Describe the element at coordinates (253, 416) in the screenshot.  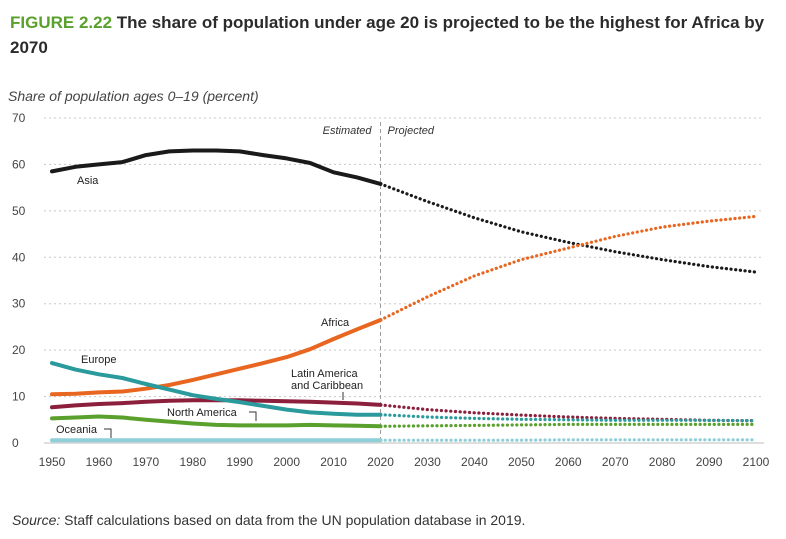
I see `leader-north-america` at that location.